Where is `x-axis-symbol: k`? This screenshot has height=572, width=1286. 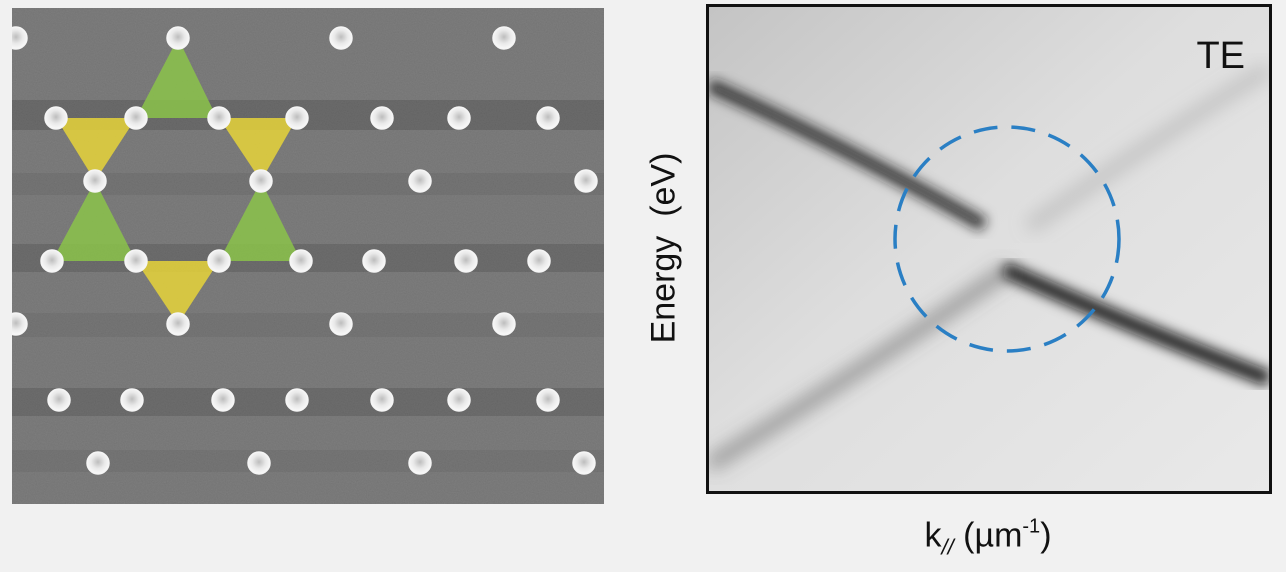 x-axis-symbol: k is located at coordinates (933, 535).